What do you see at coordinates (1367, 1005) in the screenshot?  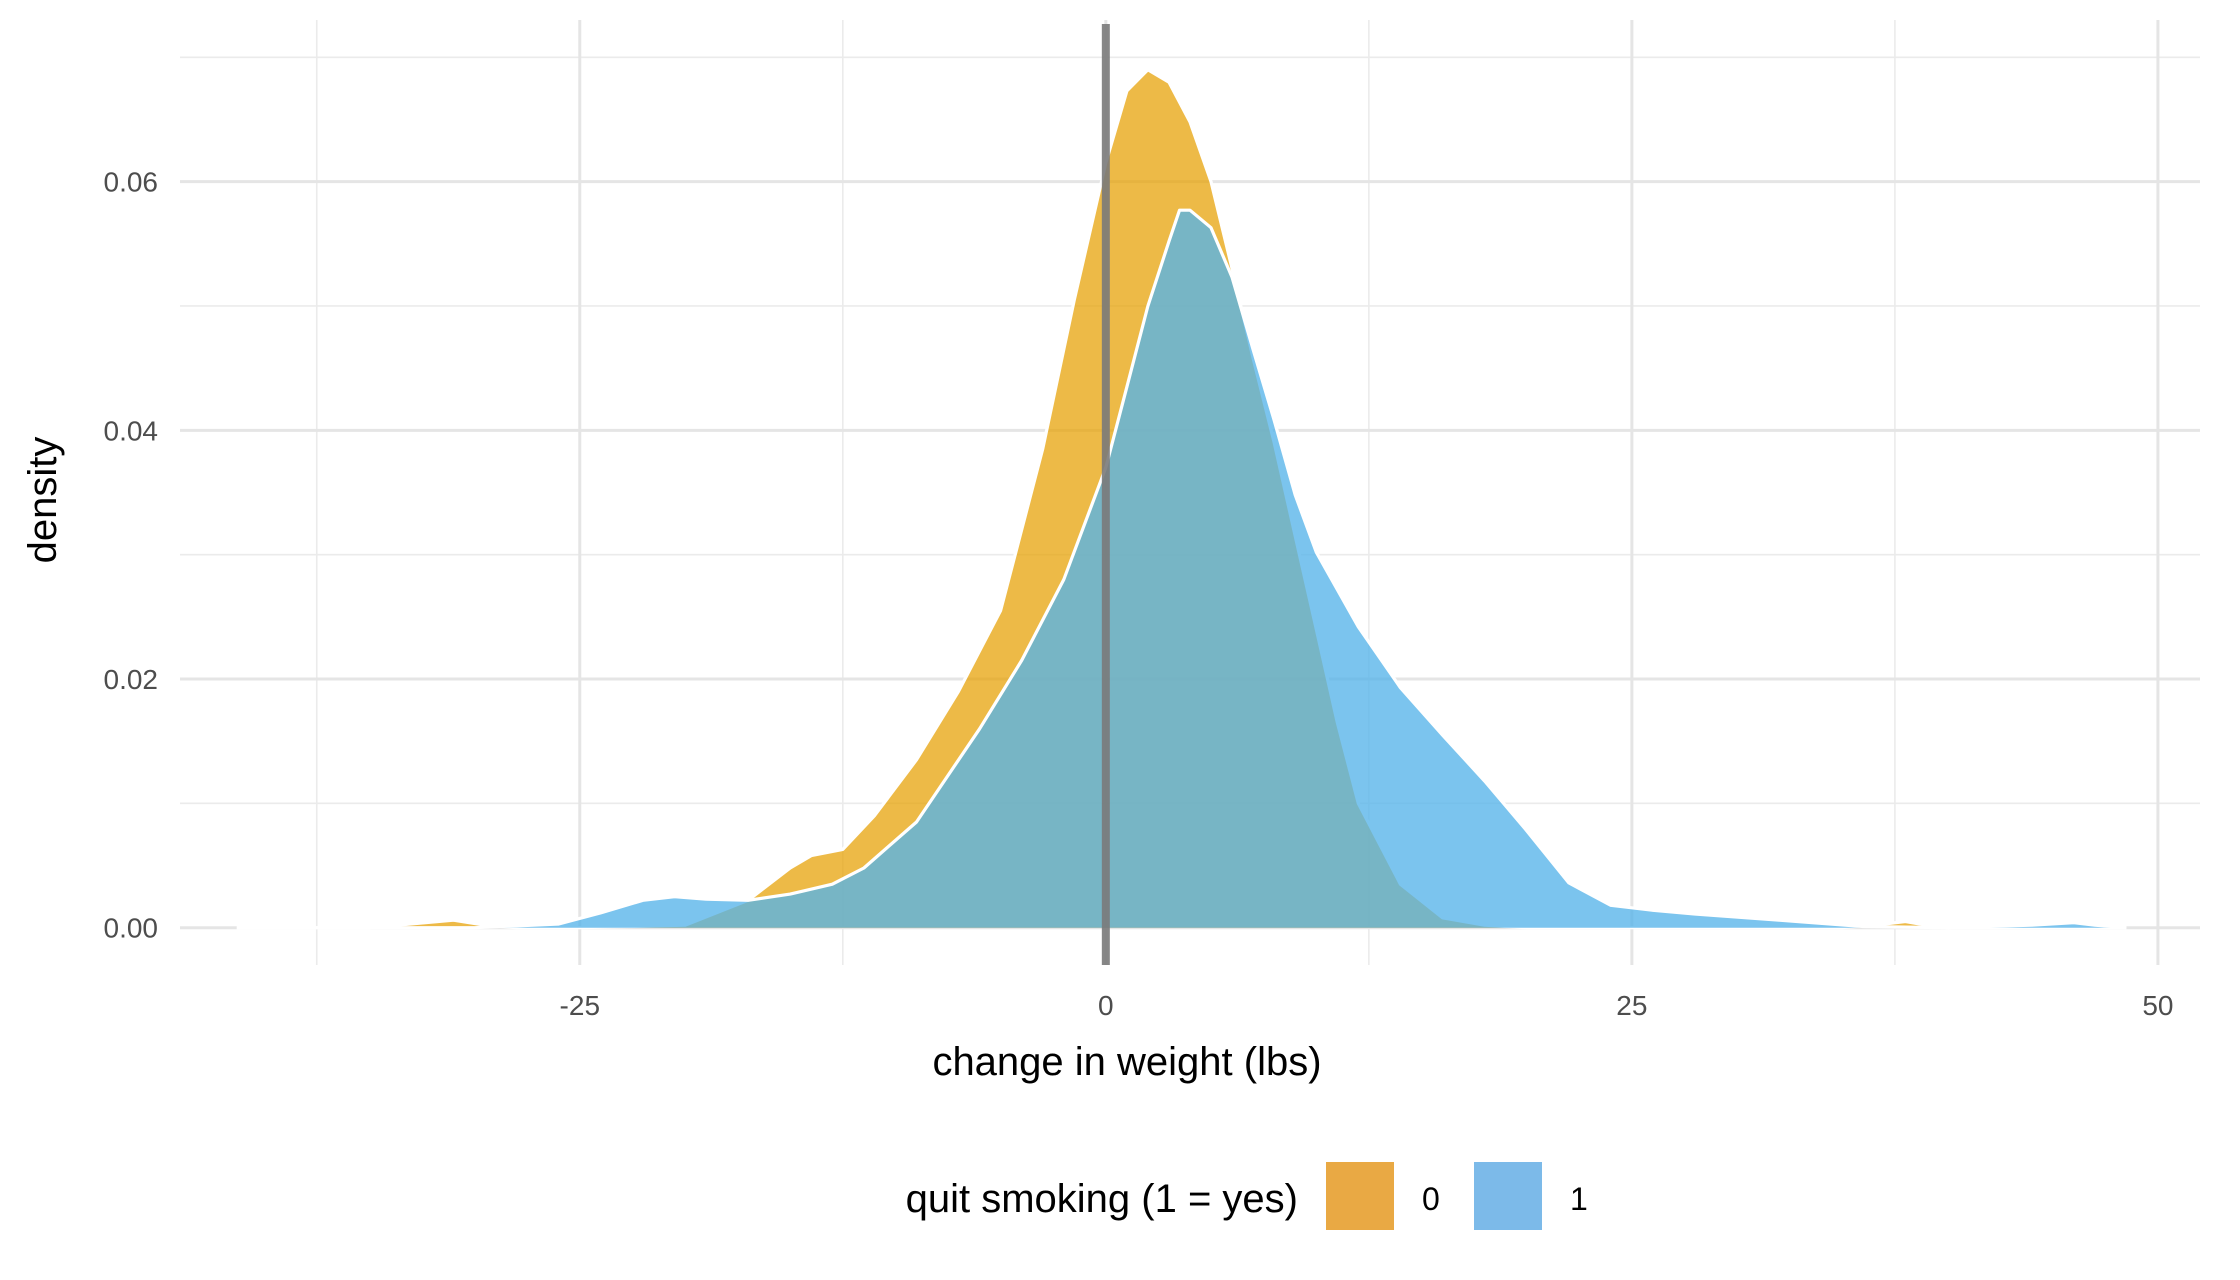 I see `x-axis-ticks: -25 0 25 50` at bounding box center [1367, 1005].